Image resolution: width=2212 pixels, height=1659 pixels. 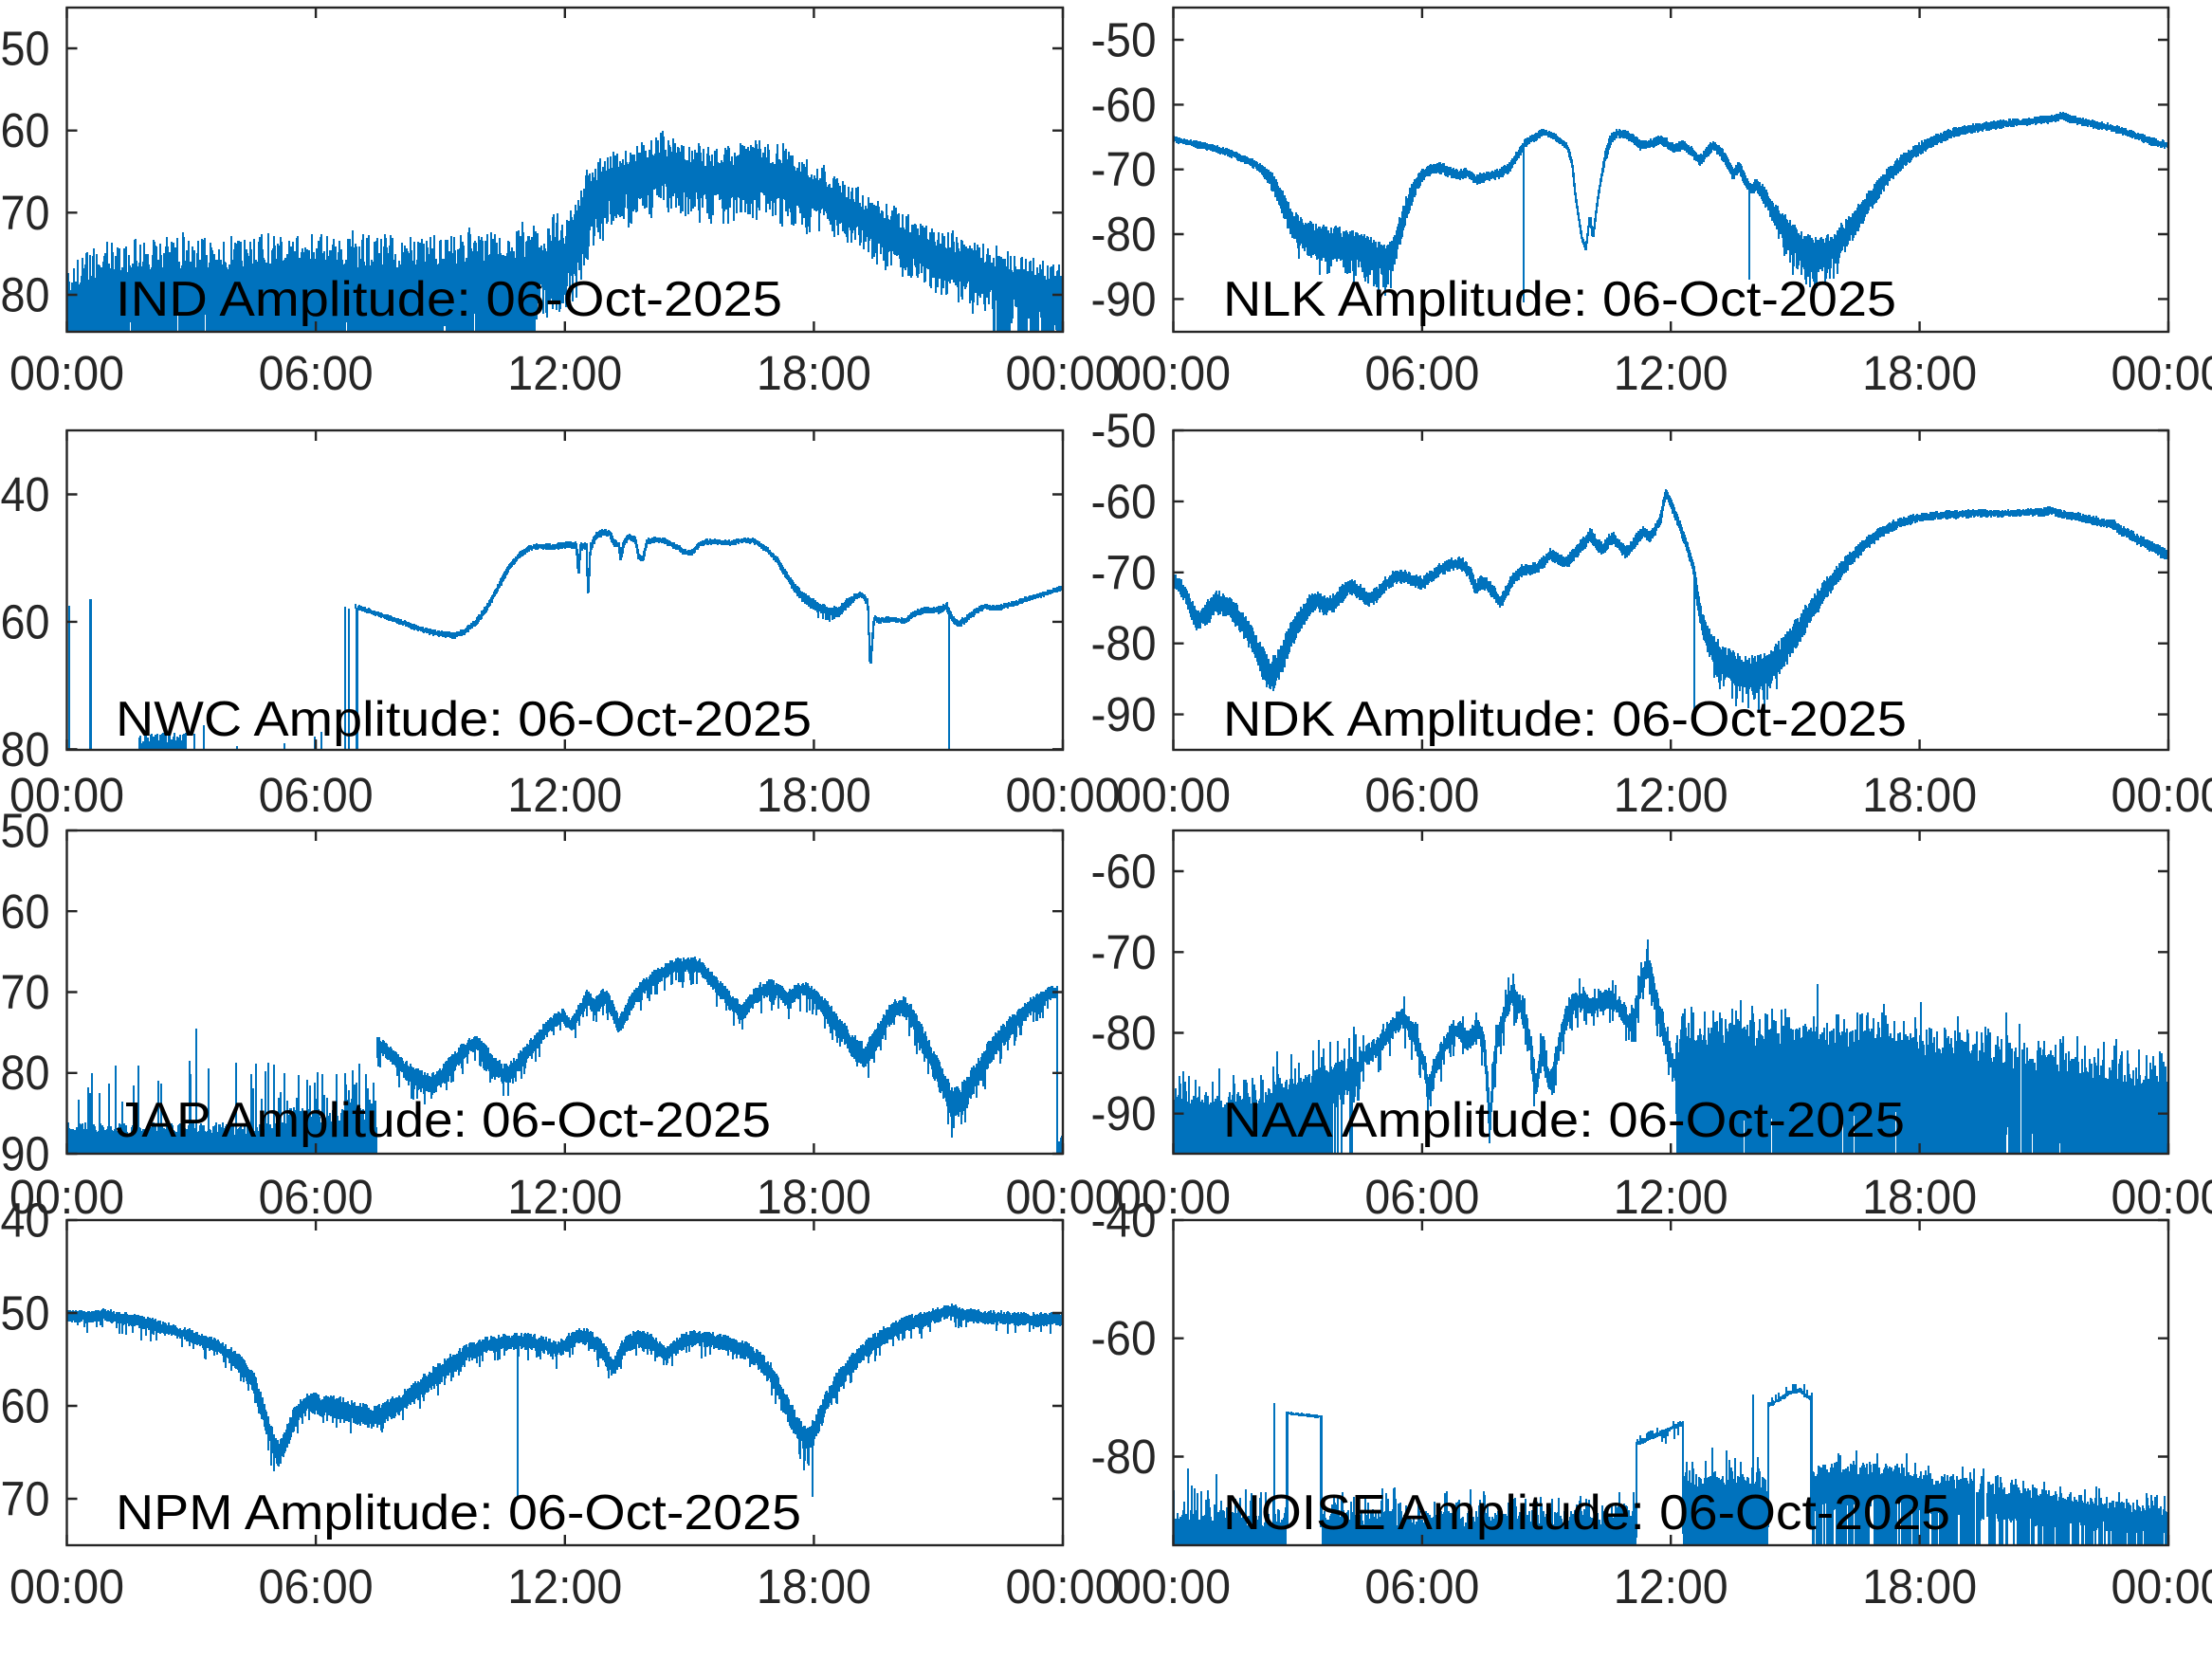 What do you see at coordinates (1559, 299) in the screenshot?
I see `svg-text: NLK Amplitude: 06-Oct-2025` at bounding box center [1559, 299].